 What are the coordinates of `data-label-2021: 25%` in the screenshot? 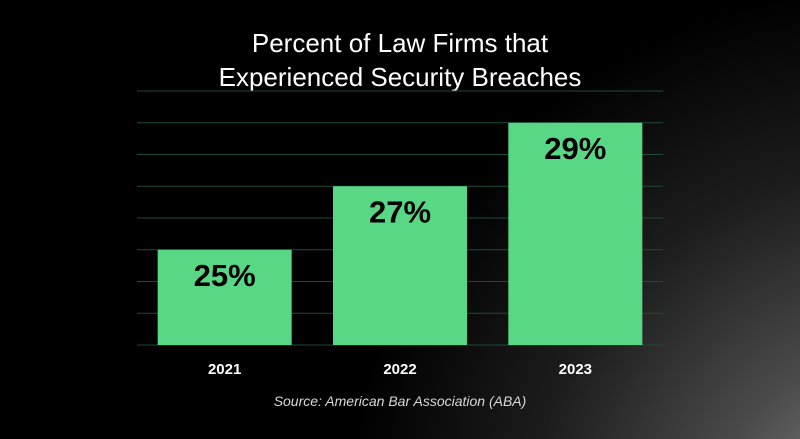 It's located at (225, 275).